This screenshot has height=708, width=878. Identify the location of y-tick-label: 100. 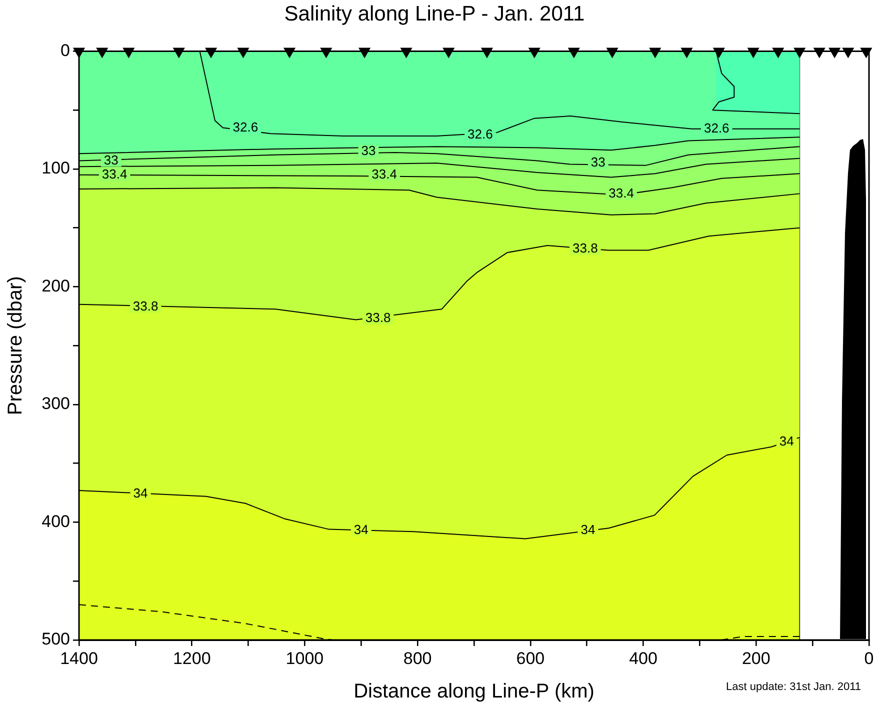
(56, 168).